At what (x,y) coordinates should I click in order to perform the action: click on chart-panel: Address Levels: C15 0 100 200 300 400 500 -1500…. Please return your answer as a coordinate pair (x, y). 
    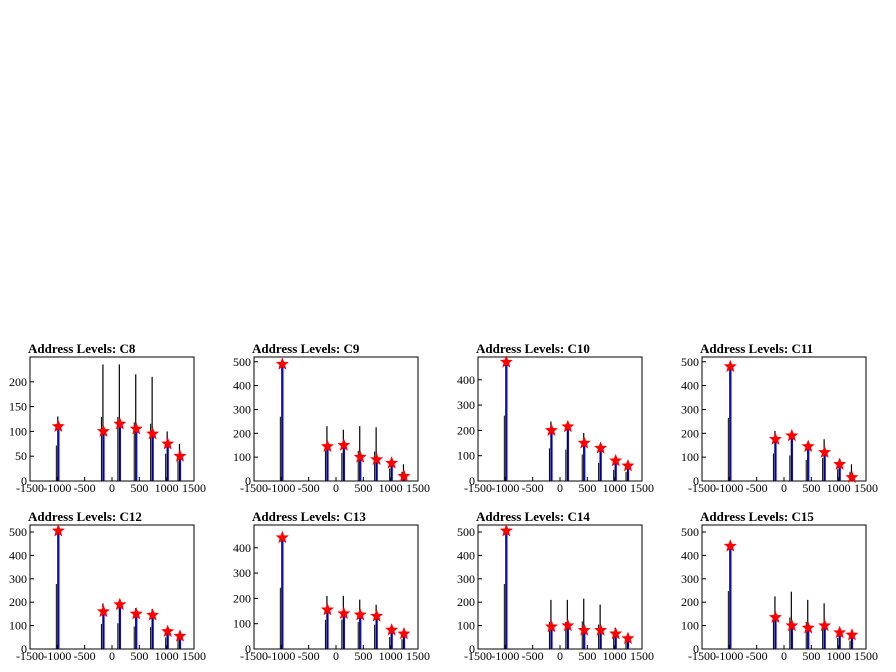
    Looking at the image, I should click on (779, 586).